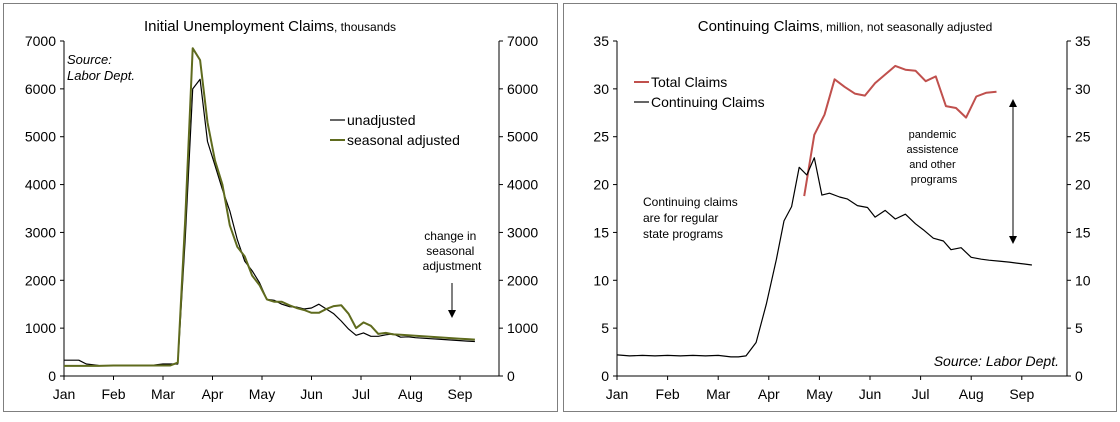 This screenshot has height=422, width=1120. I want to click on annotation-pandemic-programs: pandemic assistence and other programs, so click(933, 157).